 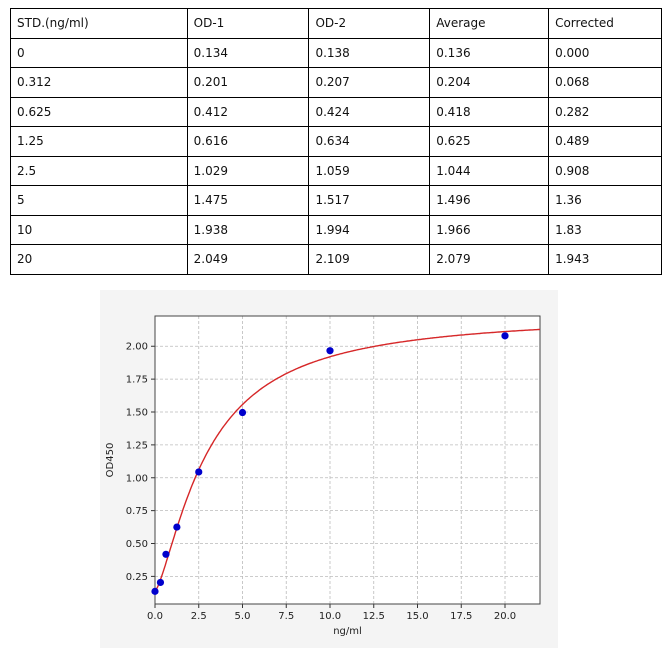 What do you see at coordinates (286, 616) in the screenshot?
I see `x-tick-label: 7.5` at bounding box center [286, 616].